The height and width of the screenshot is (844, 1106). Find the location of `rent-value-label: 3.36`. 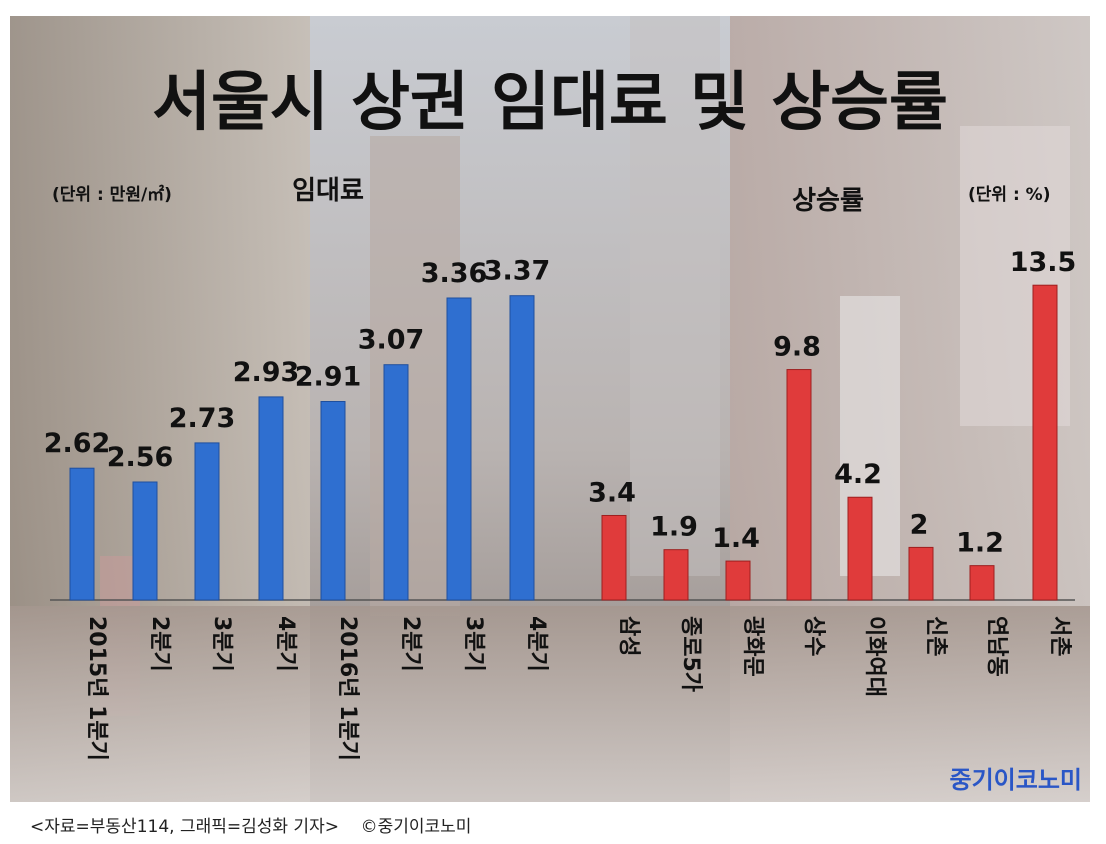

rent-value-label: 3.36 is located at coordinates (454, 273).